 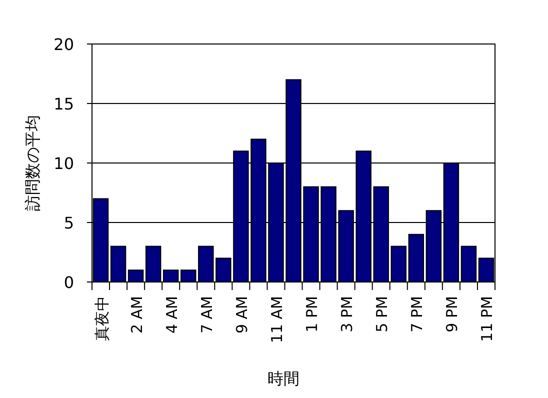 What do you see at coordinates (207, 315) in the screenshot?
I see `x-tick-label: 7 AM` at bounding box center [207, 315].